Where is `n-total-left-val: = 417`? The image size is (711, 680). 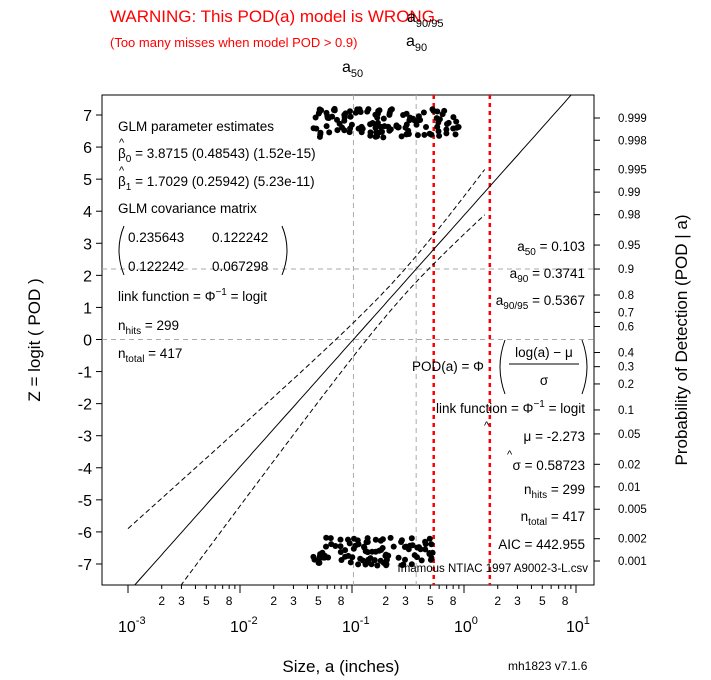 n-total-left-val: = 417 is located at coordinates (163, 353).